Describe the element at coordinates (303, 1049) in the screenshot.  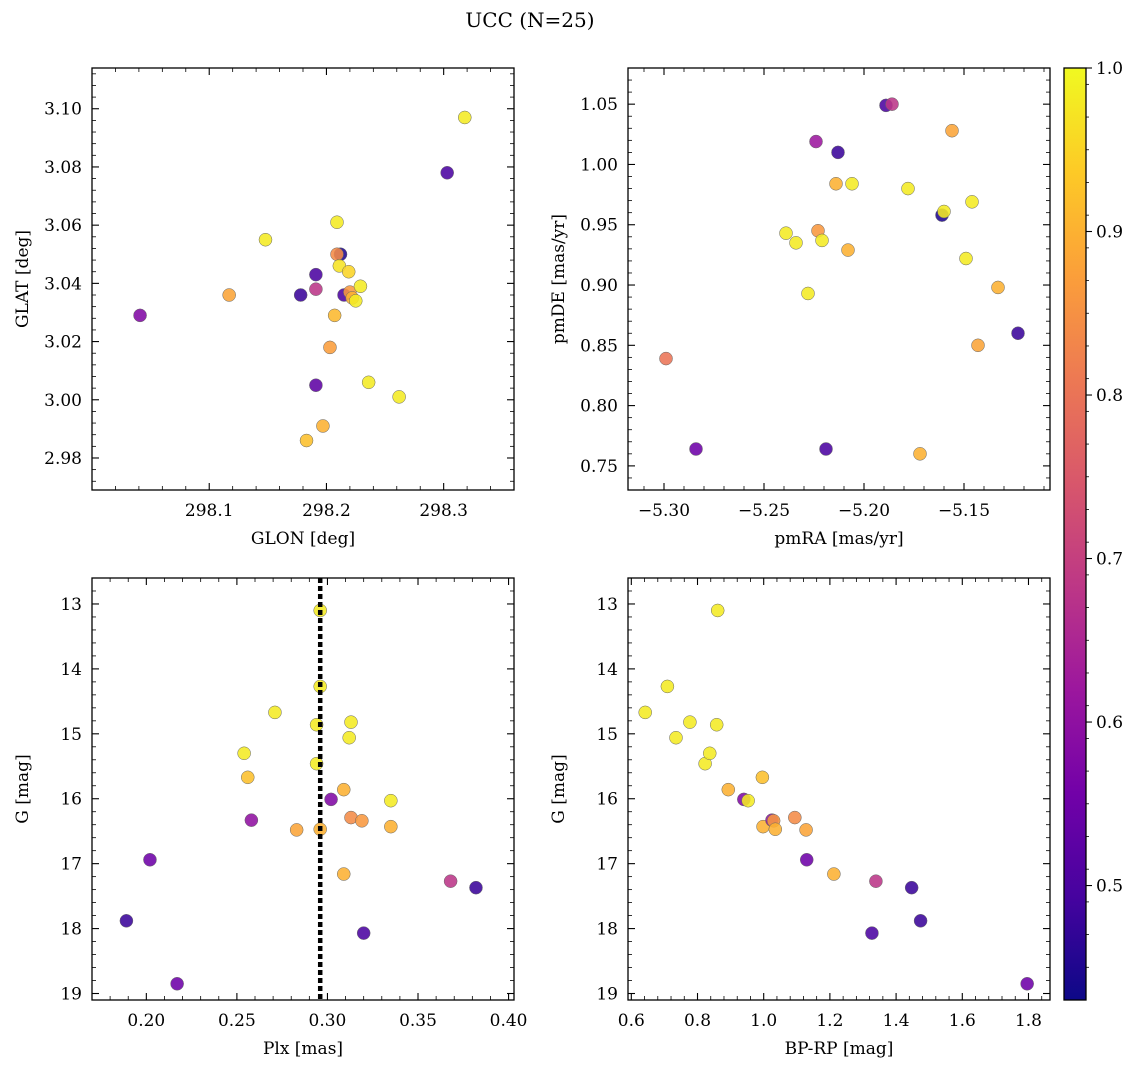
I see `x-axis-label: Plx [mas]` at that location.